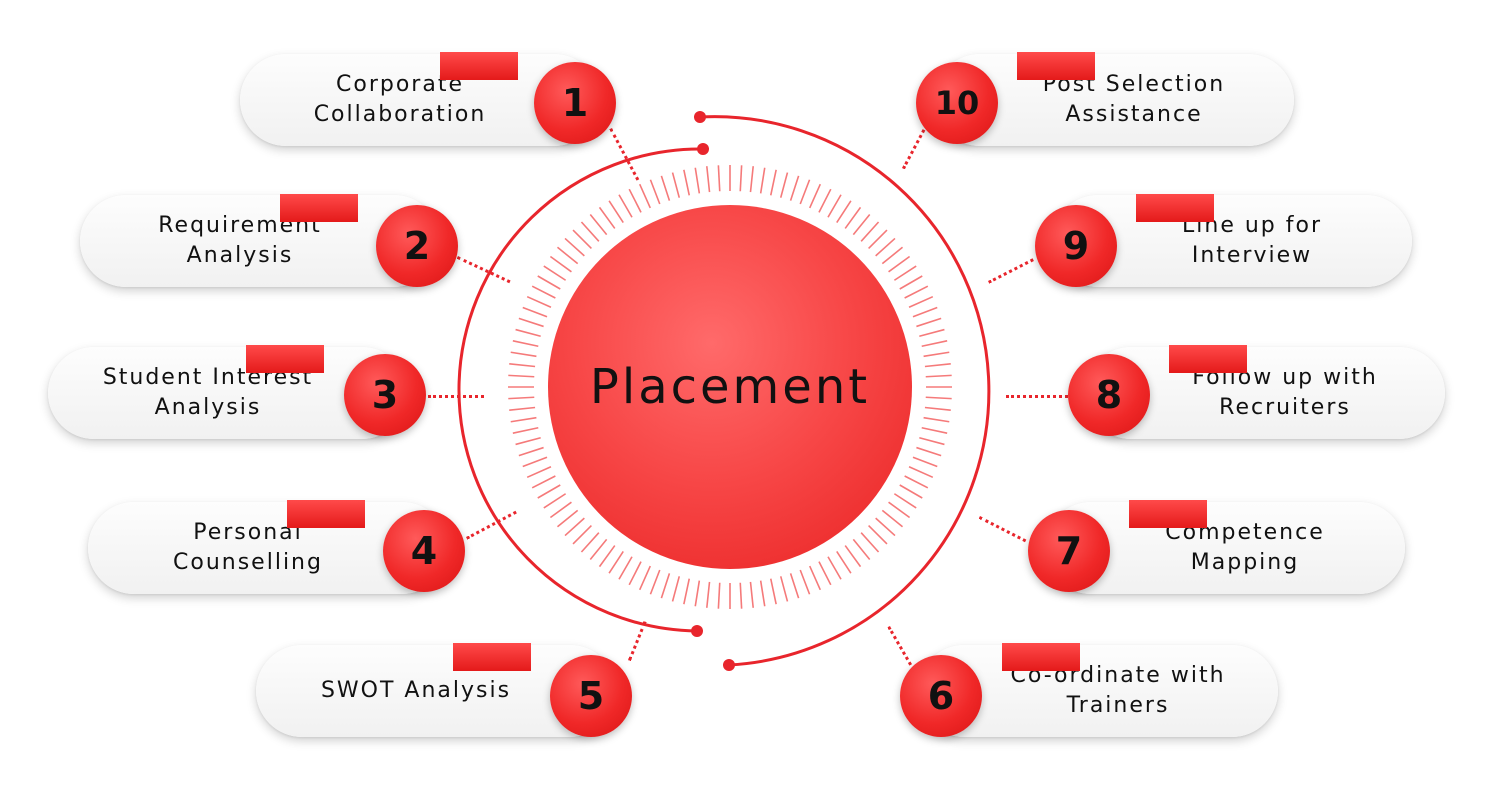 The width and height of the screenshot is (1500, 800). Describe the element at coordinates (575, 103) in the screenshot. I see `step-1-number-badge: 1` at that location.